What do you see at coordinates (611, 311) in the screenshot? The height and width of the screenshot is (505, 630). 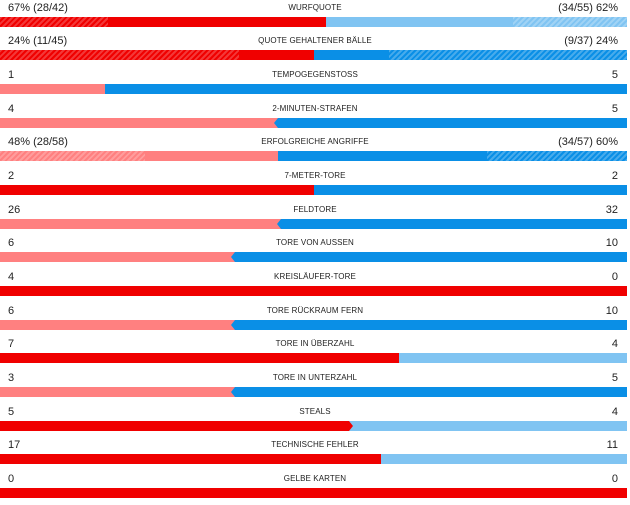 I see `away-value: 10` at bounding box center [611, 311].